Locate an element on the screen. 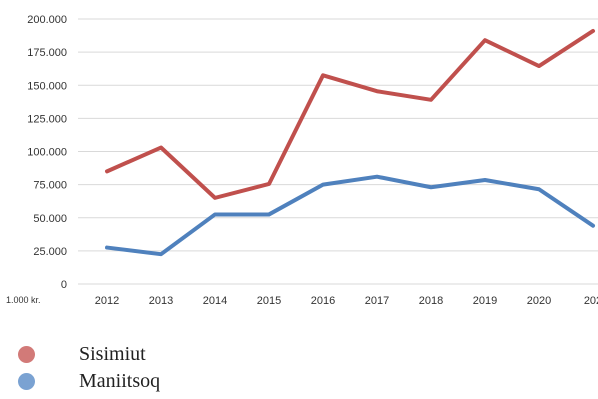 The image size is (598, 399). y-tick-label: 25.000 is located at coordinates (50, 252).